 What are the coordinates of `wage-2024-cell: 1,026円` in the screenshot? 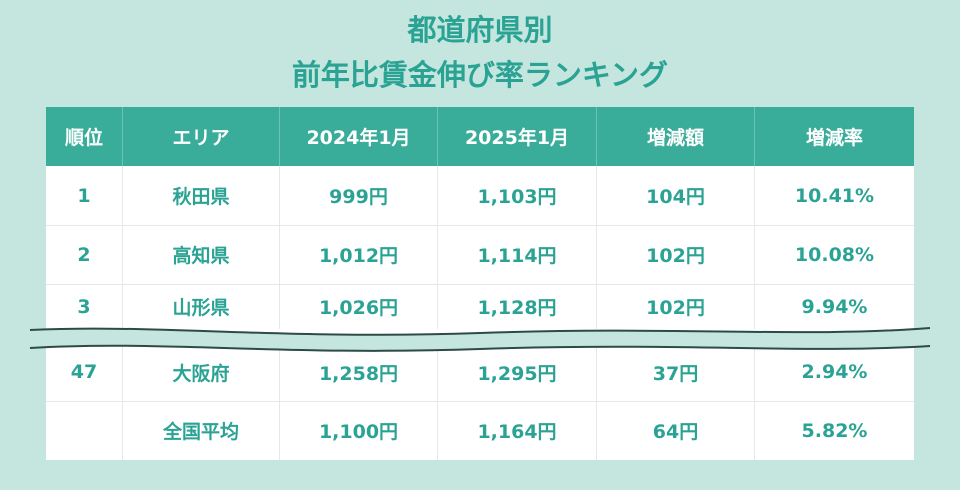 It's located at (359, 306).